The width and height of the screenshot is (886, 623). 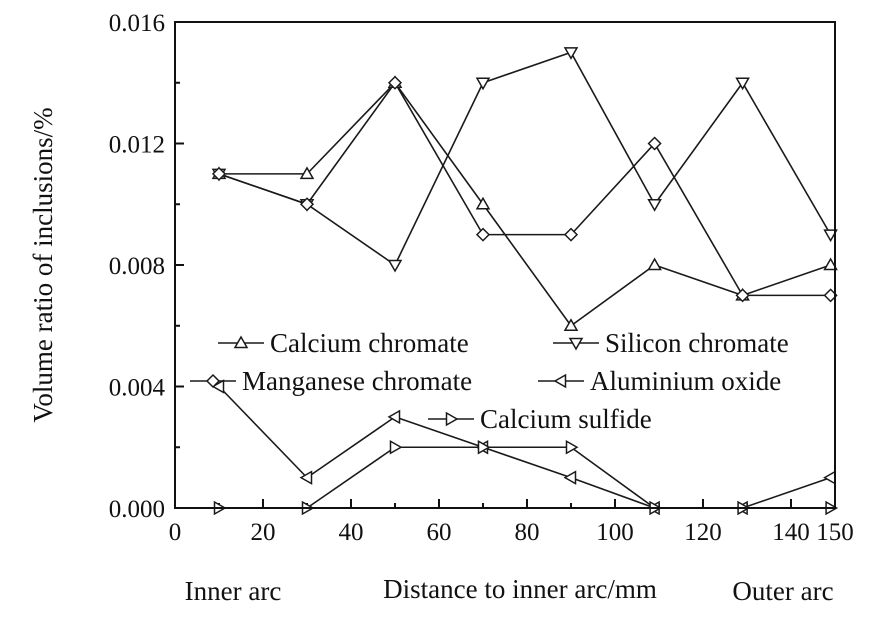 I want to click on legend-item: Calcium chromate, so click(x=343, y=343).